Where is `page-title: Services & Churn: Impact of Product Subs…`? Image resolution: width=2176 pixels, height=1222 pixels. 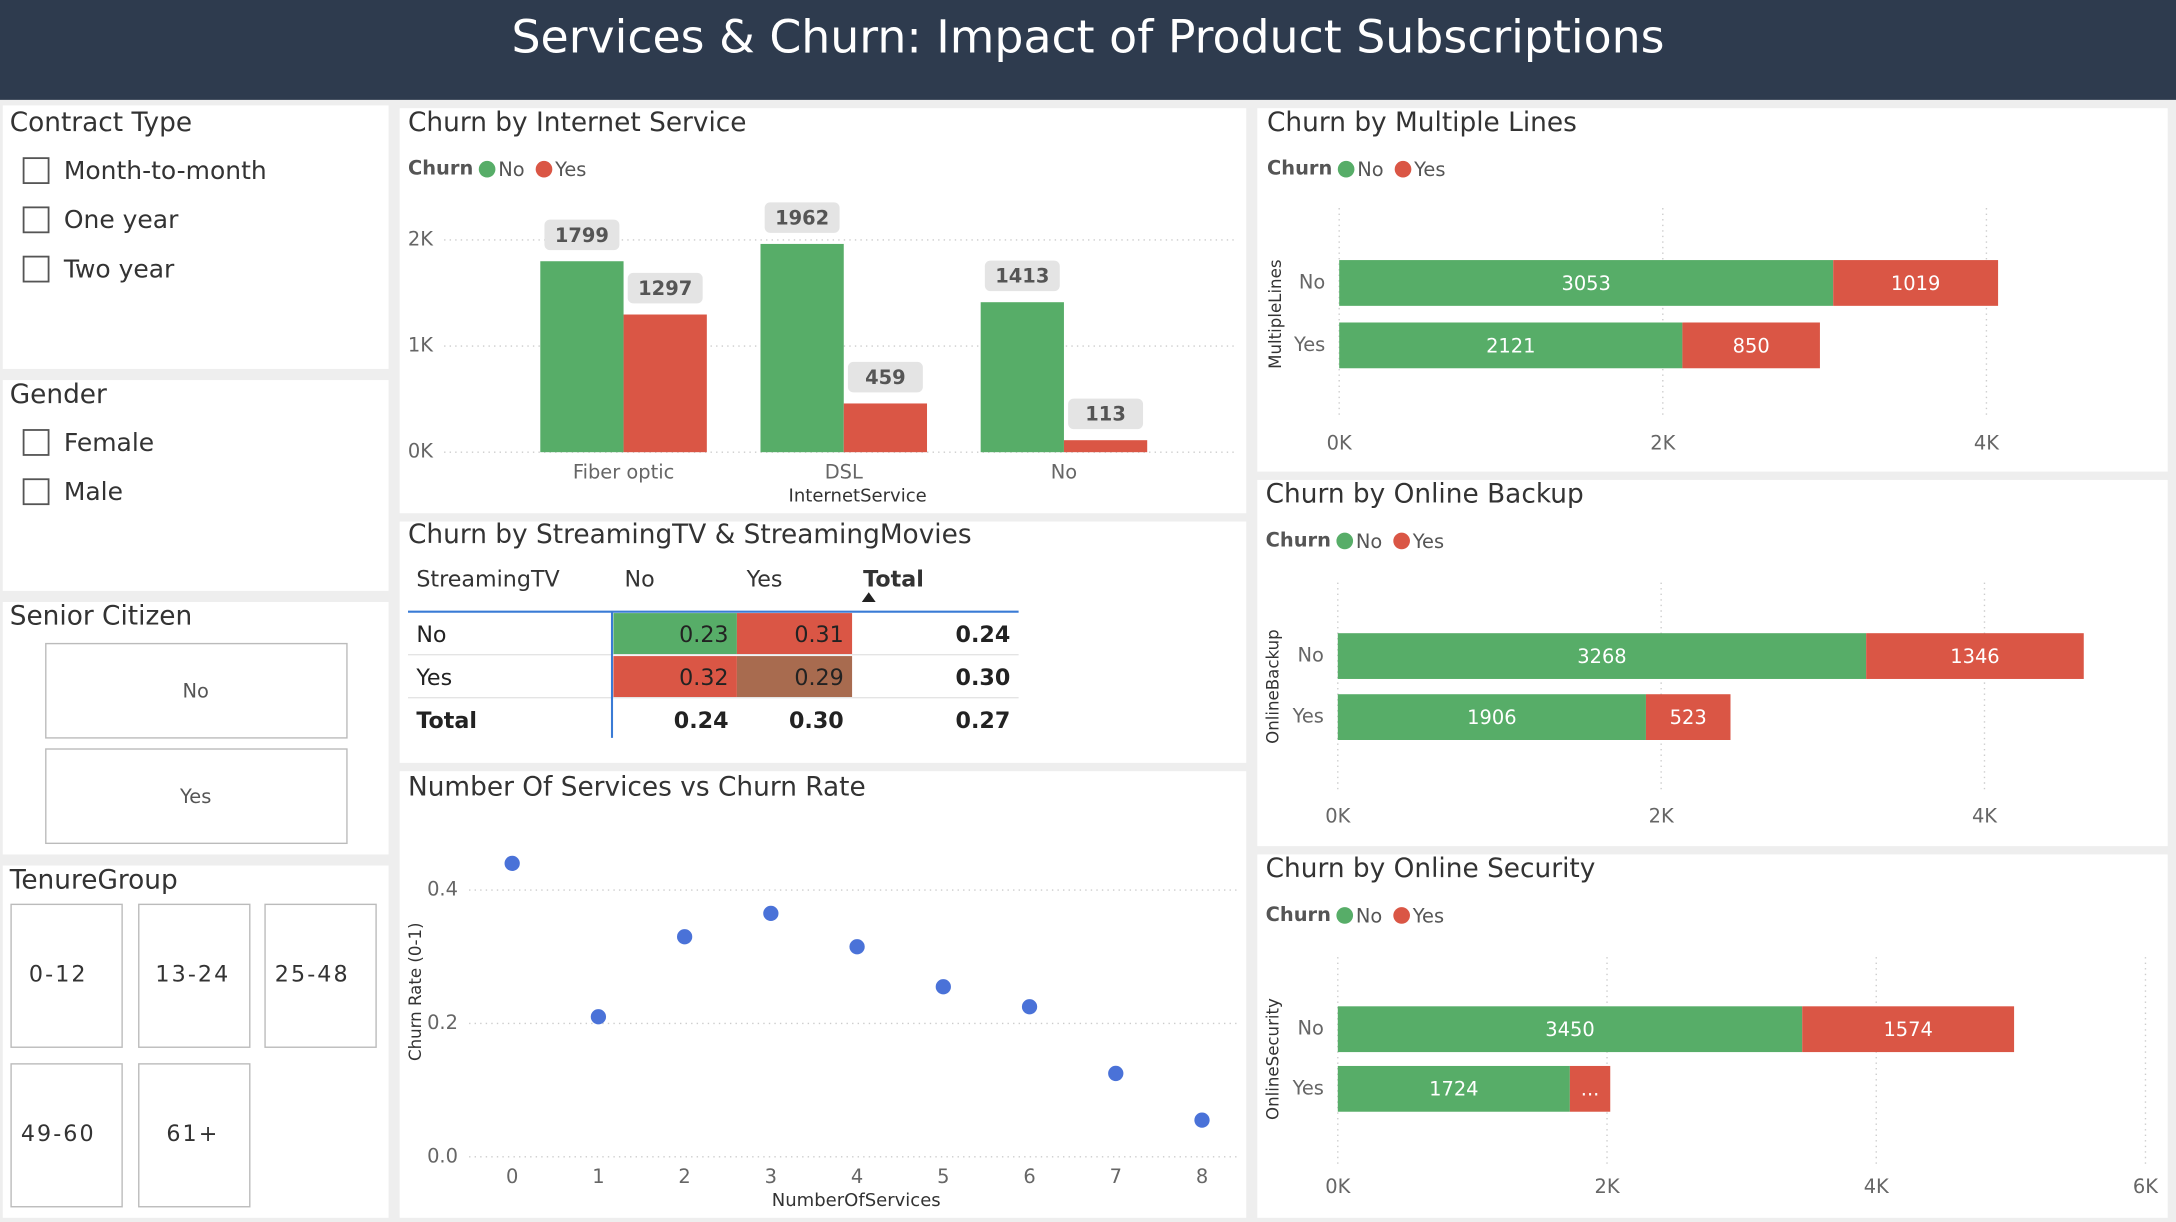 page-title: Services & Churn: Impact of Product Subs… is located at coordinates (1087, 37).